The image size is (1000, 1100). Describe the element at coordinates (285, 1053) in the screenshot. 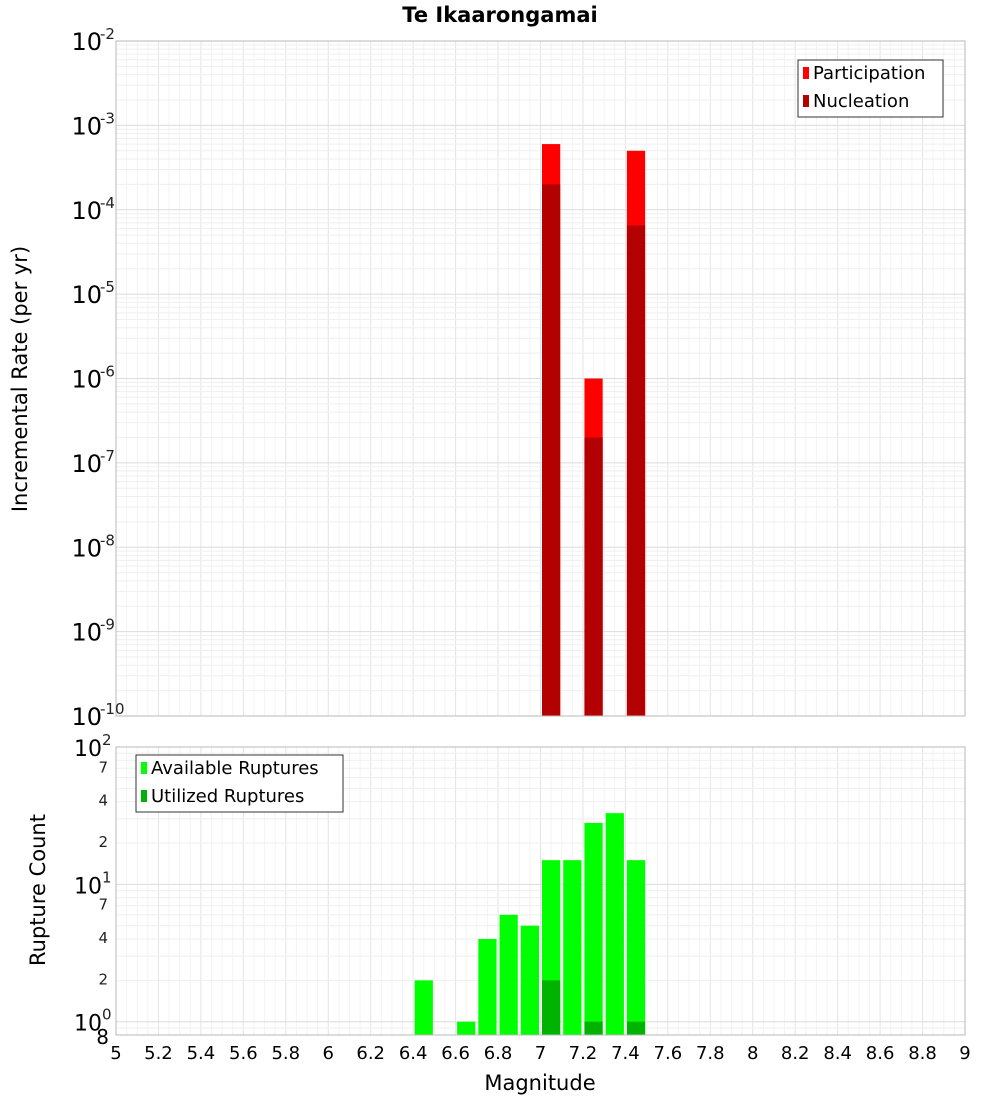

I see `x-tick-label: 5.8` at that location.